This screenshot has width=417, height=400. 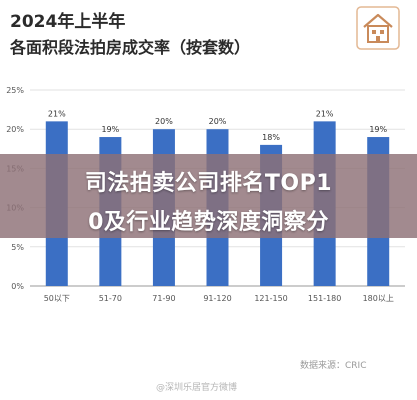 What do you see at coordinates (208, 222) in the screenshot?
I see `banner-text-line2: 0及行业趋势深度洞察分` at bounding box center [208, 222].